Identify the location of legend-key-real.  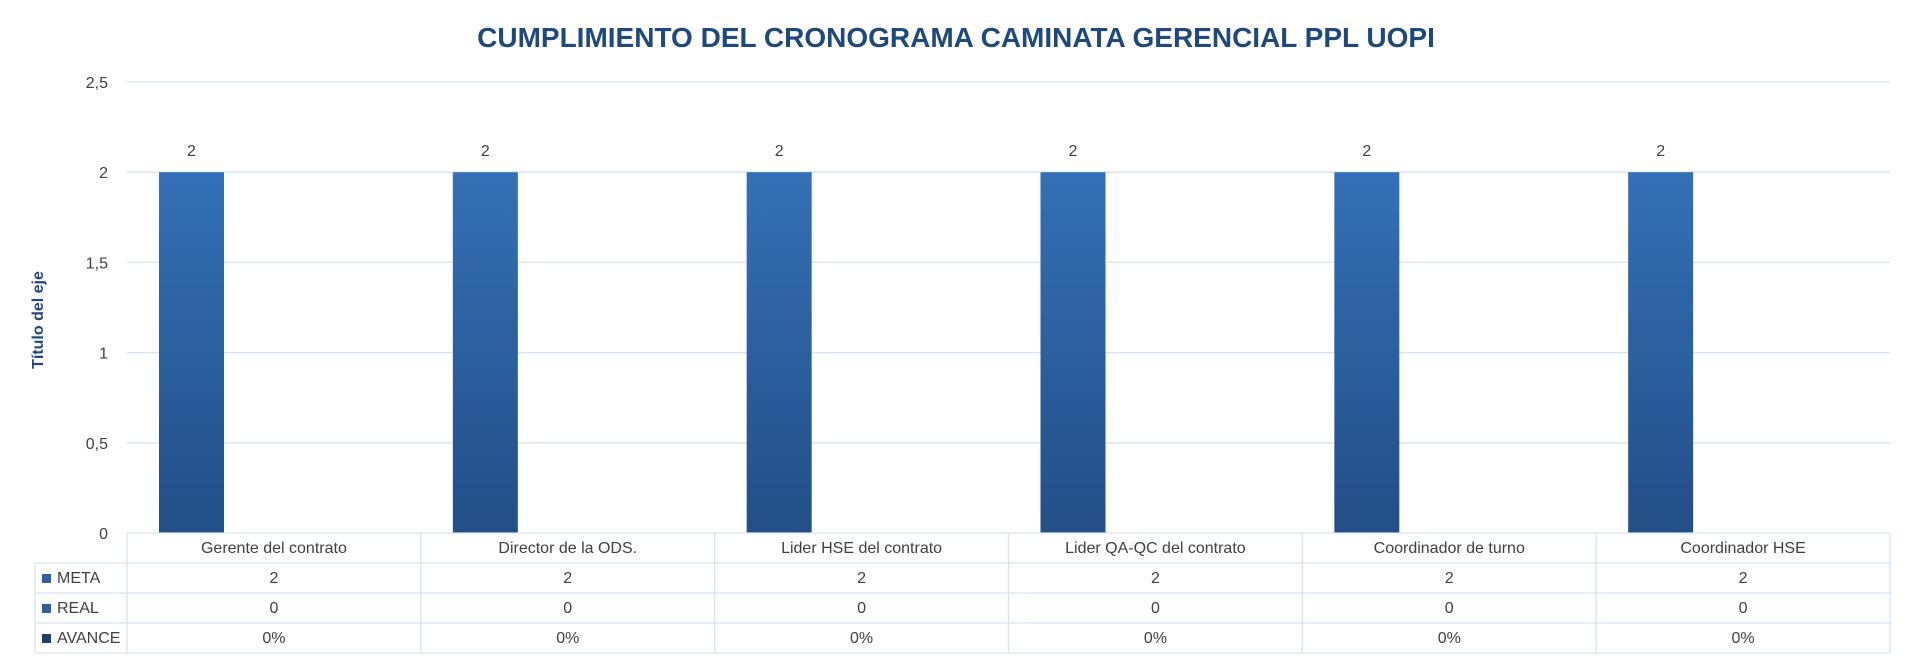
(46, 608).